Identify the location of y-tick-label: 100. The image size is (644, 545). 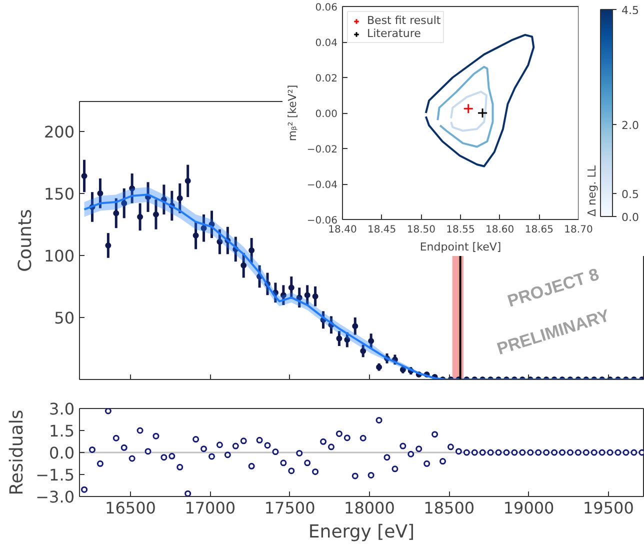
(59, 256).